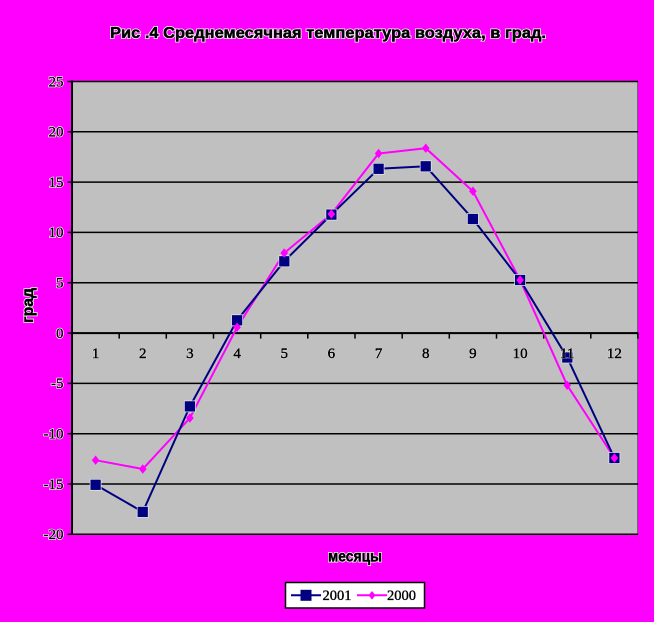 The width and height of the screenshot is (654, 622). I want to click on svg-text: град, so click(28, 305).